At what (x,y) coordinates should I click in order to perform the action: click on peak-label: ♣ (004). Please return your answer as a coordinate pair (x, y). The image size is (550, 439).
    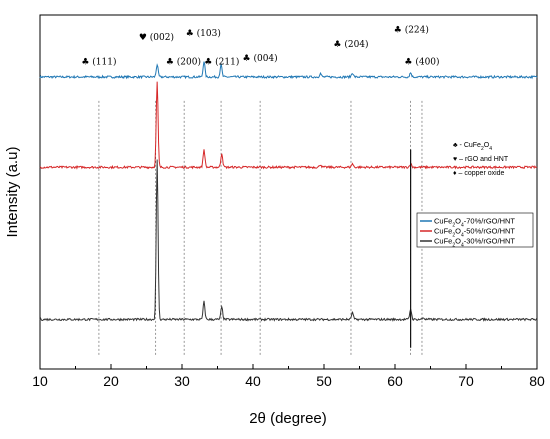
    Looking at the image, I should click on (260, 58).